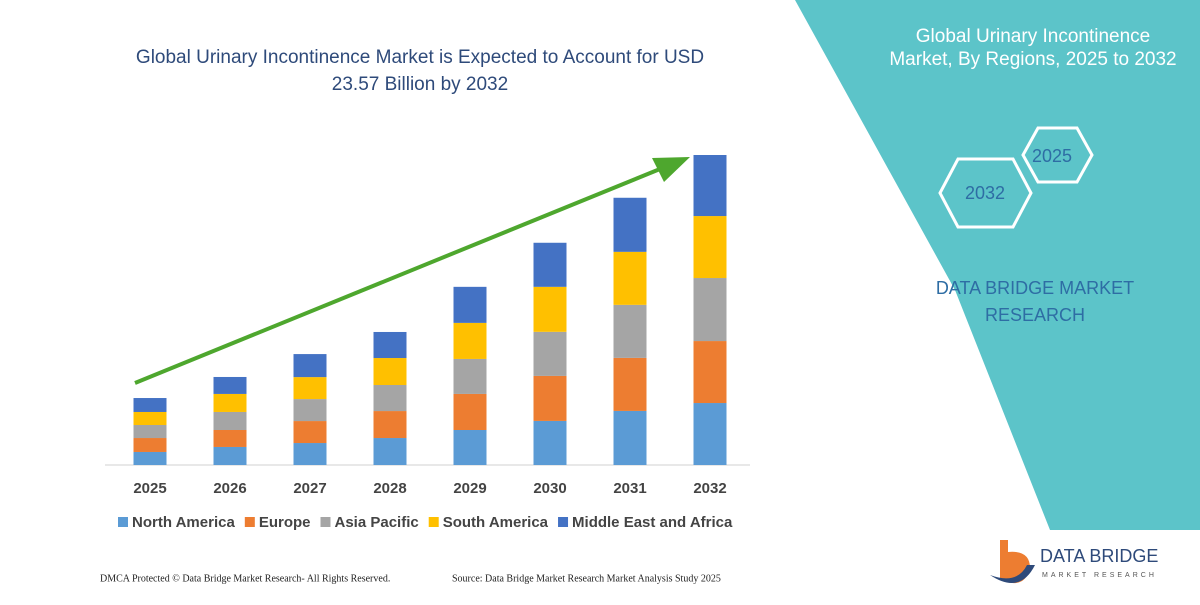 Image resolution: width=1200 pixels, height=605 pixels. What do you see at coordinates (149, 488) in the screenshot?
I see `x-tick-label: 2025` at bounding box center [149, 488].